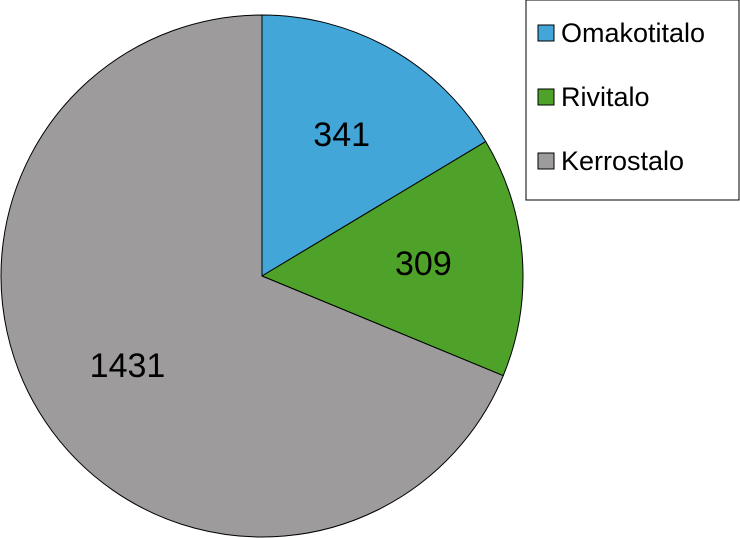  What do you see at coordinates (633, 33) in the screenshot?
I see `legend-label-omakotitalo: Omakotitalo` at bounding box center [633, 33].